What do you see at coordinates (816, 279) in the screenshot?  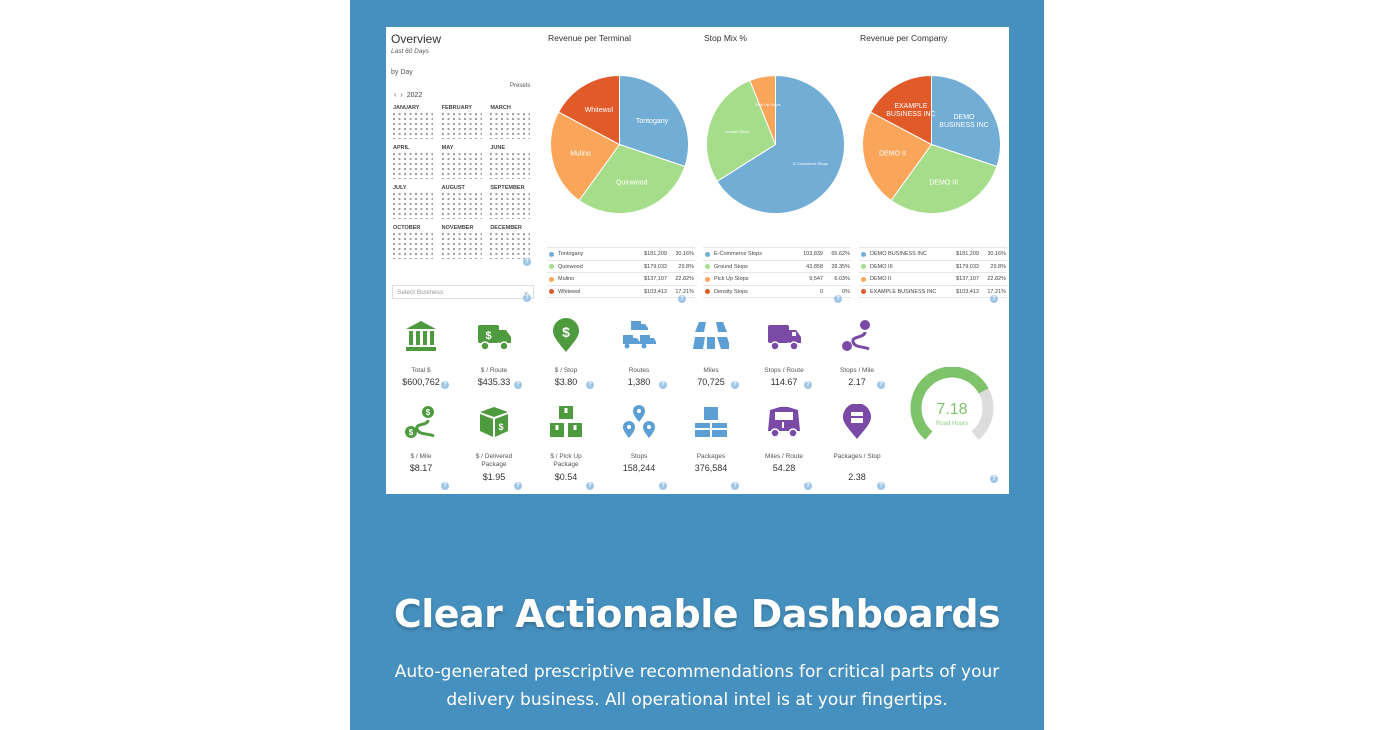 I see `legend-value: 9,547` at bounding box center [816, 279].